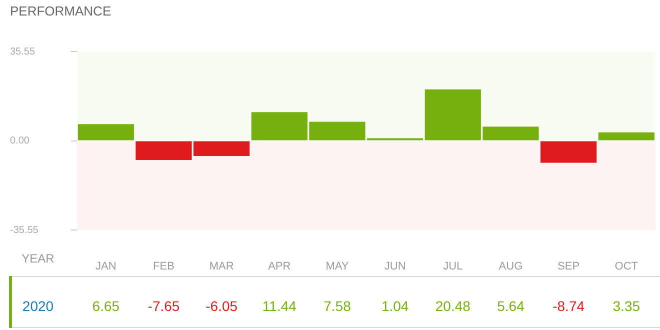  Describe the element at coordinates (338, 266) in the screenshot. I see `x-tick-label: MAY` at that location.